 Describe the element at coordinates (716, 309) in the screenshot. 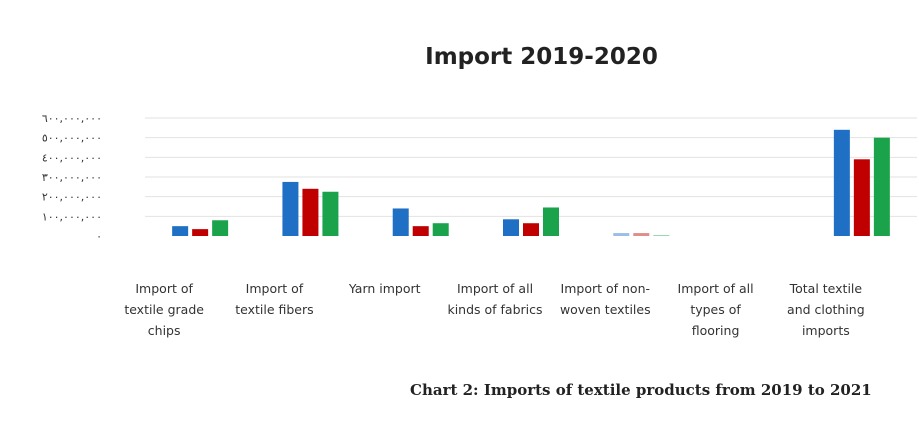

I see `x-tick-label: Import of all types of flooring` at that location.